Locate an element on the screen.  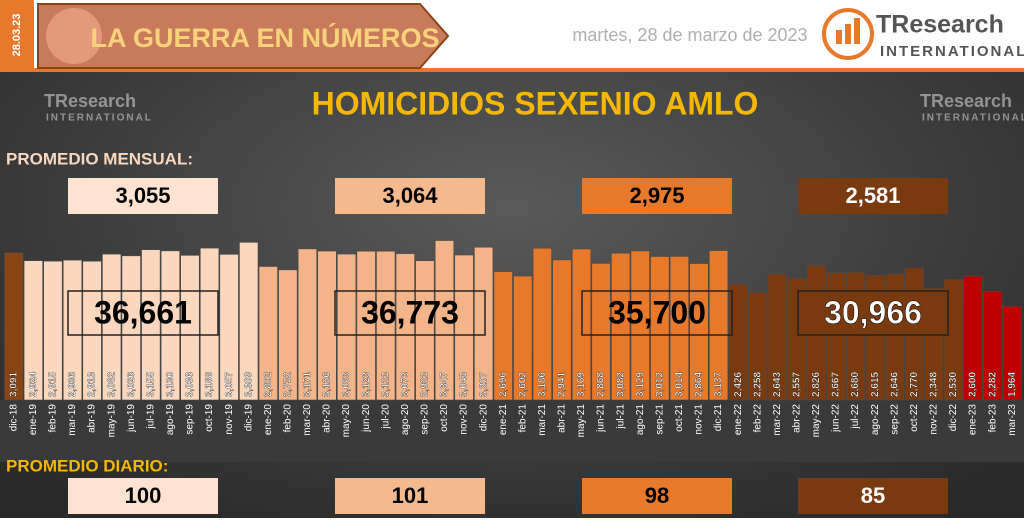
value-label: 2,426 is located at coordinates (738, 384).